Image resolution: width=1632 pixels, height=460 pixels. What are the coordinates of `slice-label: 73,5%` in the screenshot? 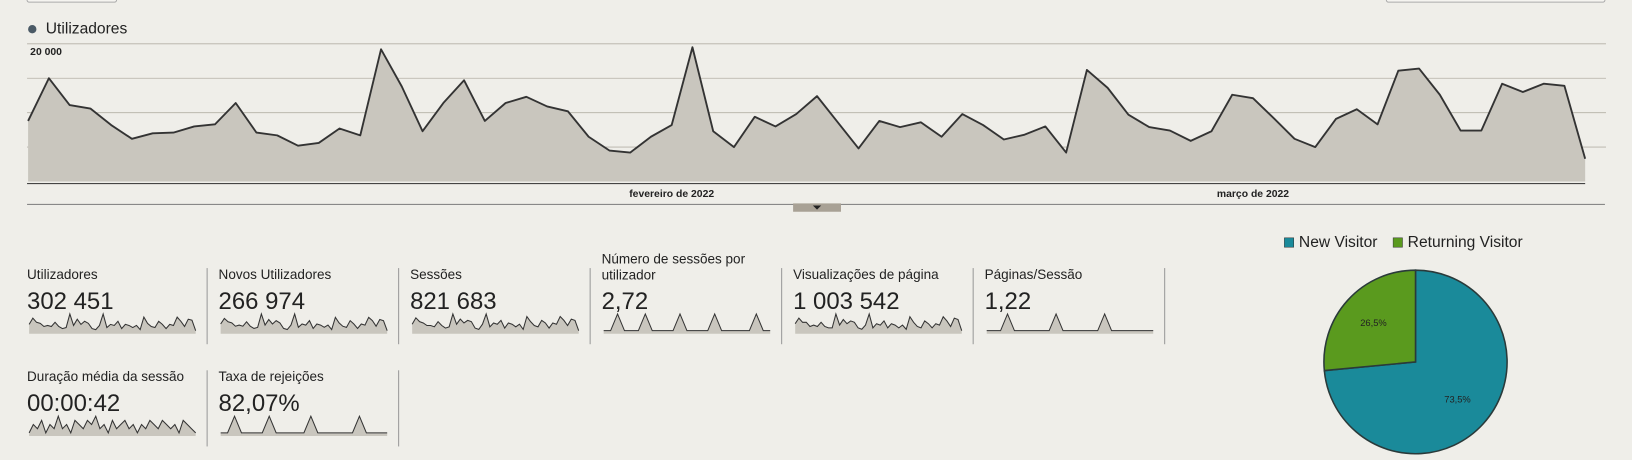 It's located at (1457, 400).